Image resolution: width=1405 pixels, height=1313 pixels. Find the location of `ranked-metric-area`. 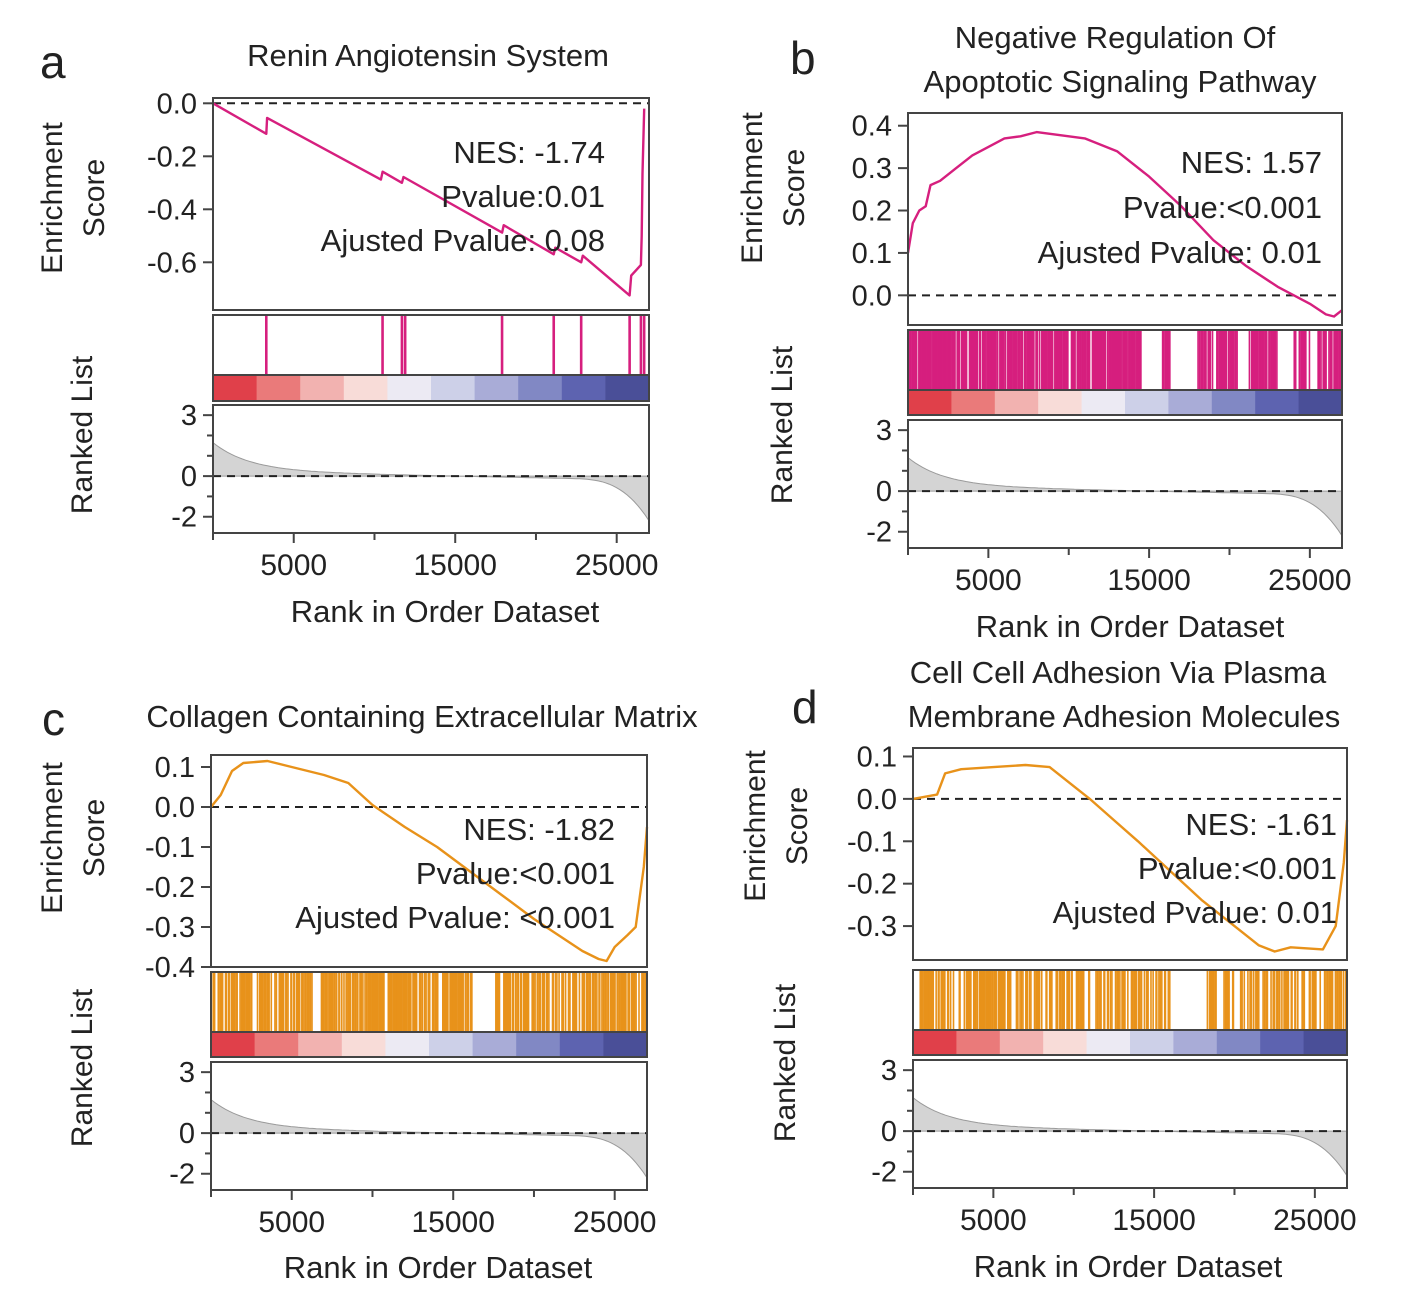

ranked-metric-area is located at coordinates (1125, 497).